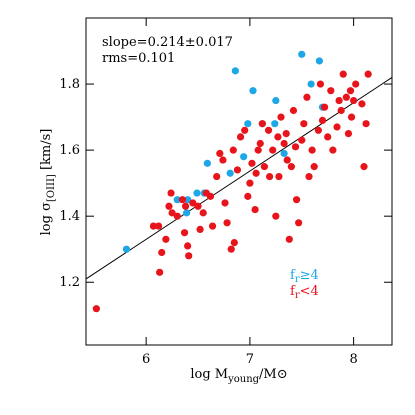 The width and height of the screenshot is (415, 415). I want to click on y-axis-label: log σ[OIII] [km/s], so click(48, 182).